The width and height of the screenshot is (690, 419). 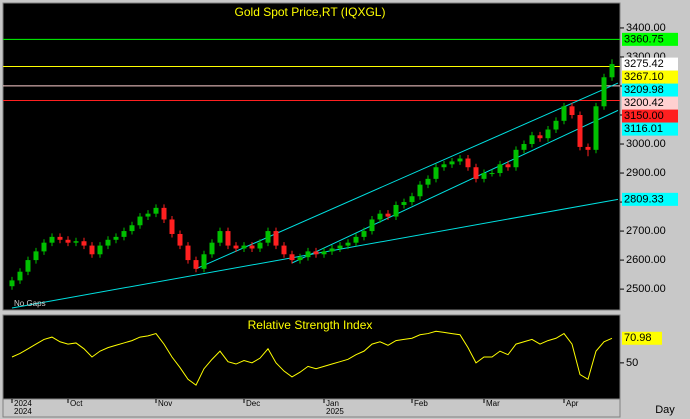 I want to click on y-tick-label: 3000.00, so click(x=646, y=144).